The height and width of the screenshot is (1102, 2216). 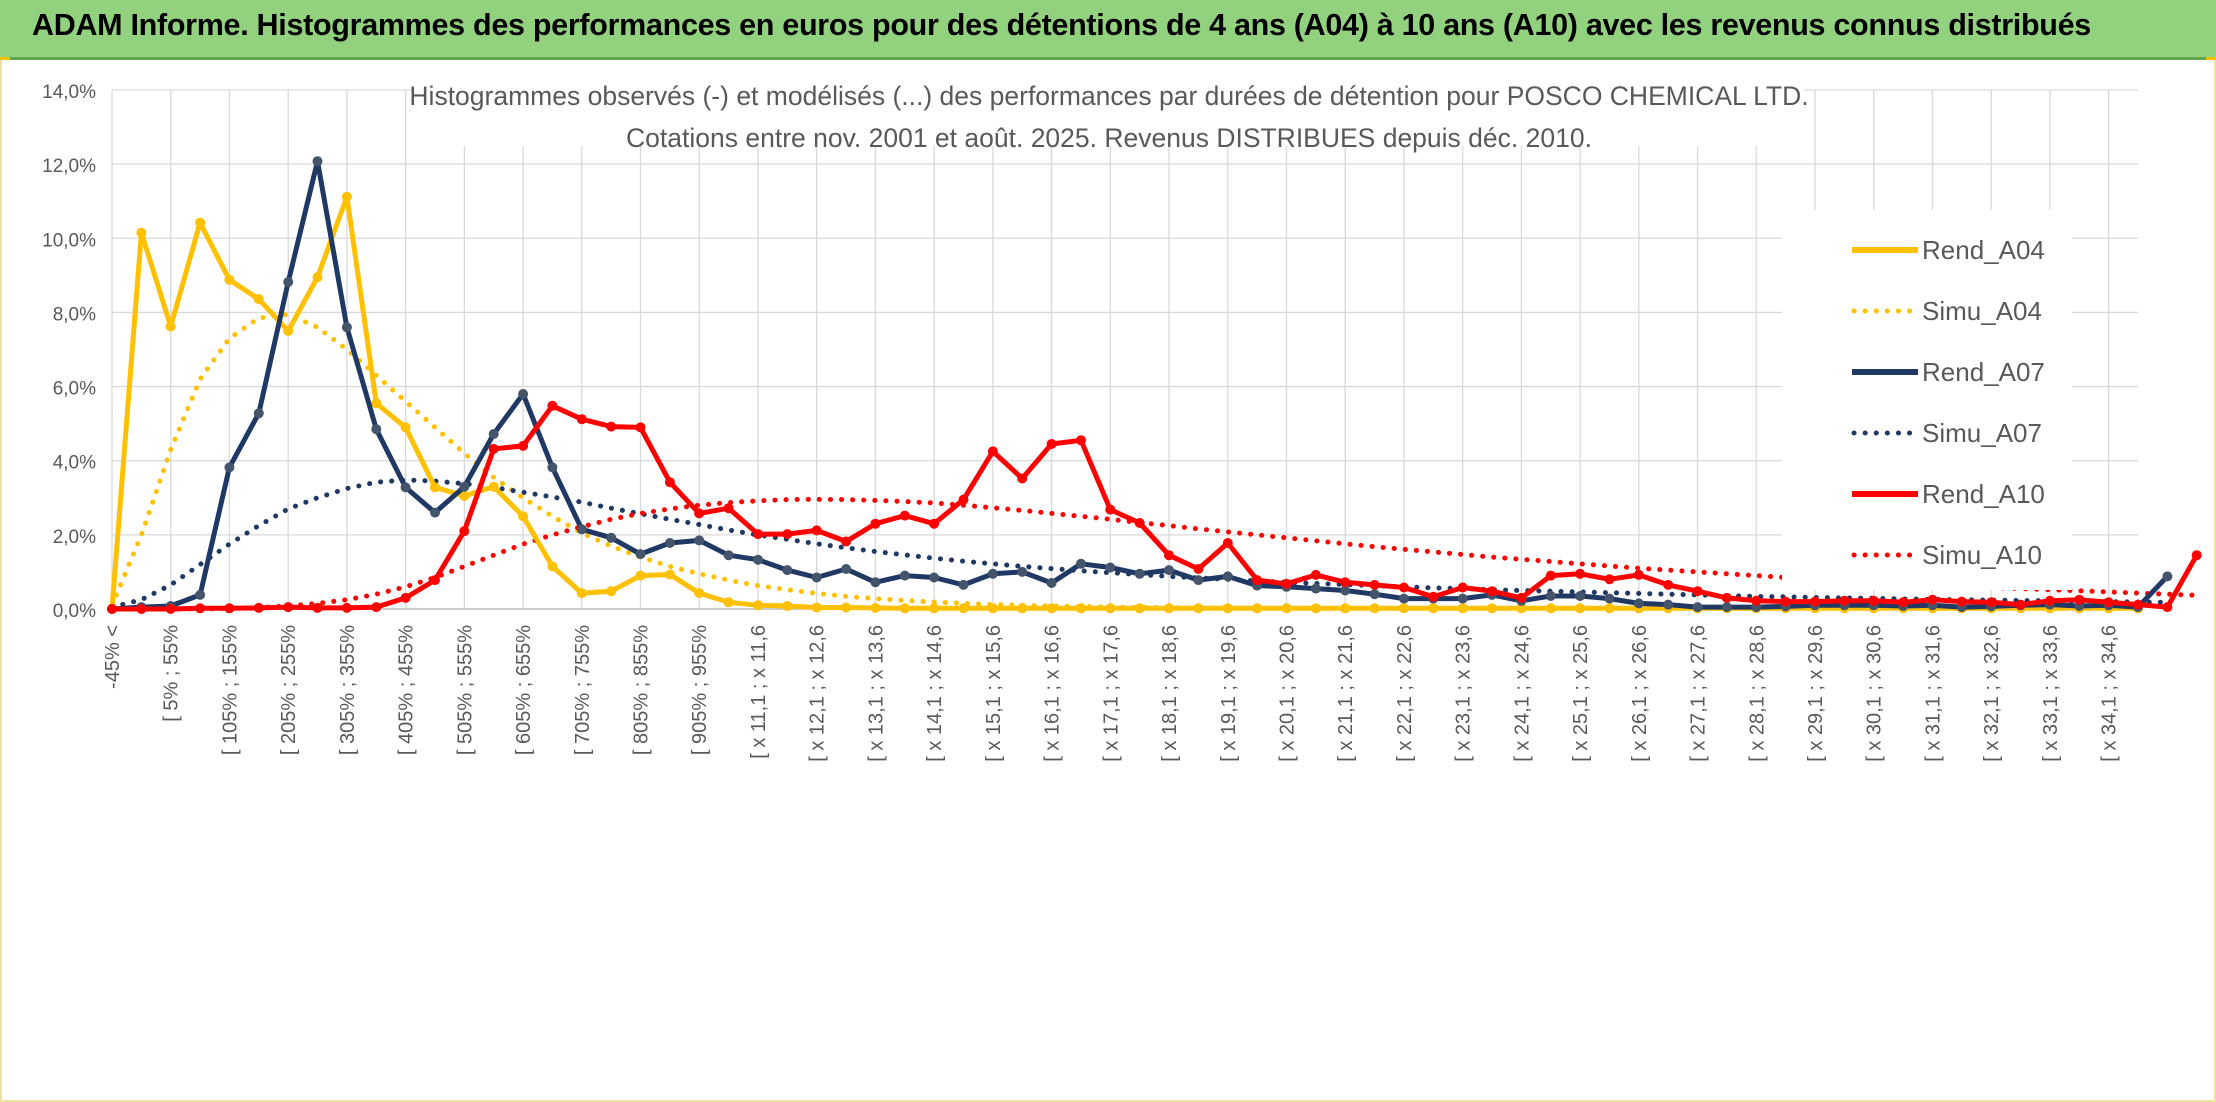 I want to click on legend-item-Rend_A04: Rend_A04, so click(x=1948, y=250).